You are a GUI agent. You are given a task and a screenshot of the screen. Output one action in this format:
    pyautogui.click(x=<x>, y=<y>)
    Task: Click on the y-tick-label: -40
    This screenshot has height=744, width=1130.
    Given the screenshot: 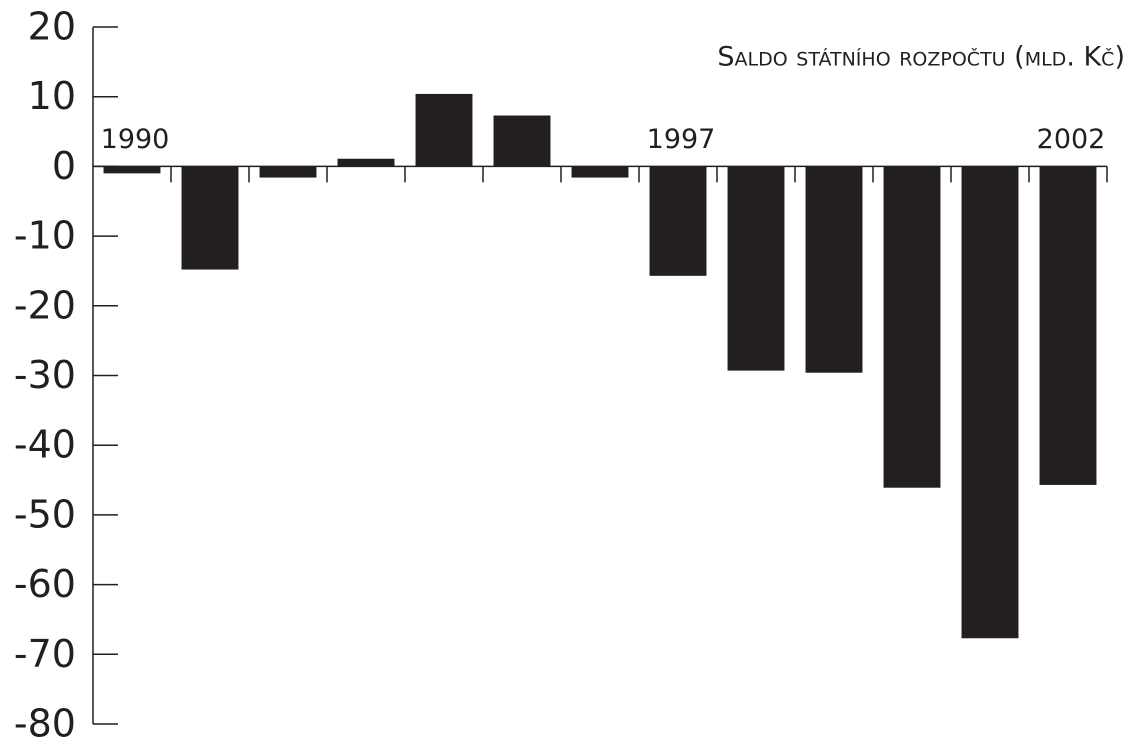 What is the action you would take?
    pyautogui.click(x=45, y=445)
    